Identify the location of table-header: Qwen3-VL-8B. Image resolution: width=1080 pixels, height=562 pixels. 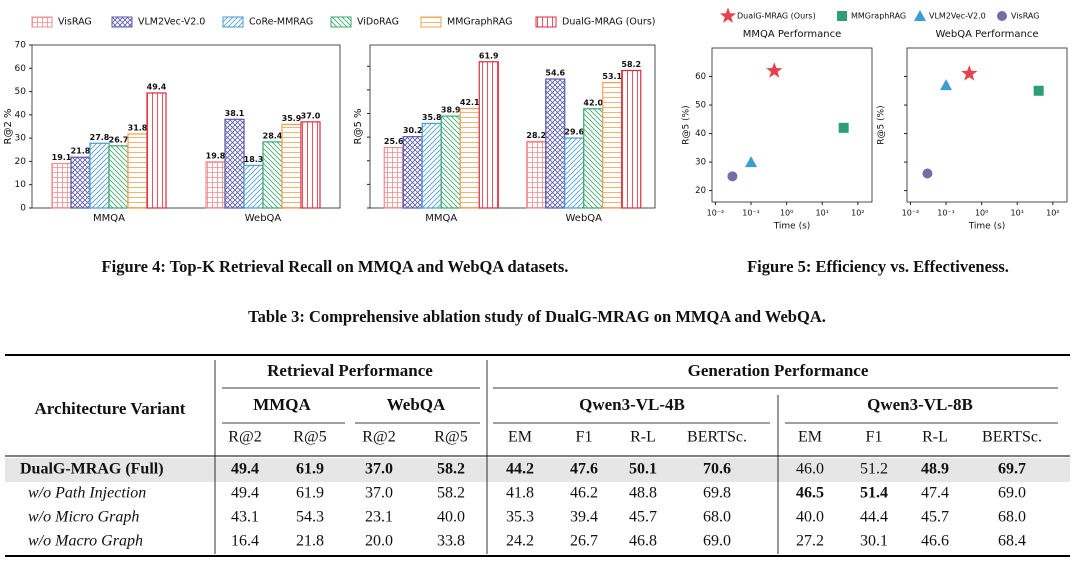
(920, 404).